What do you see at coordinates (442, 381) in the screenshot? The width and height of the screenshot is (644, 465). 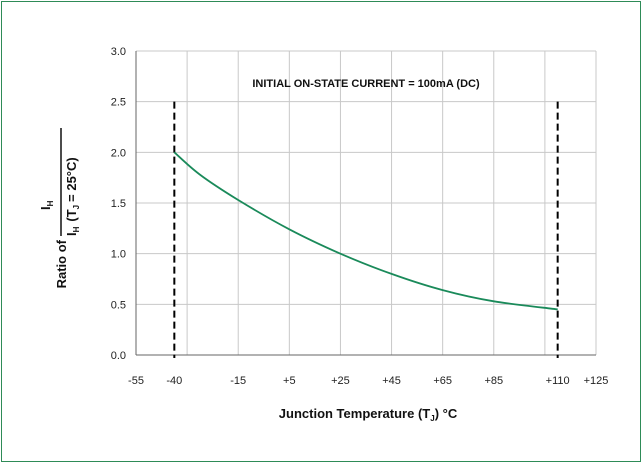 I see `x-tick-label: +65` at bounding box center [442, 381].